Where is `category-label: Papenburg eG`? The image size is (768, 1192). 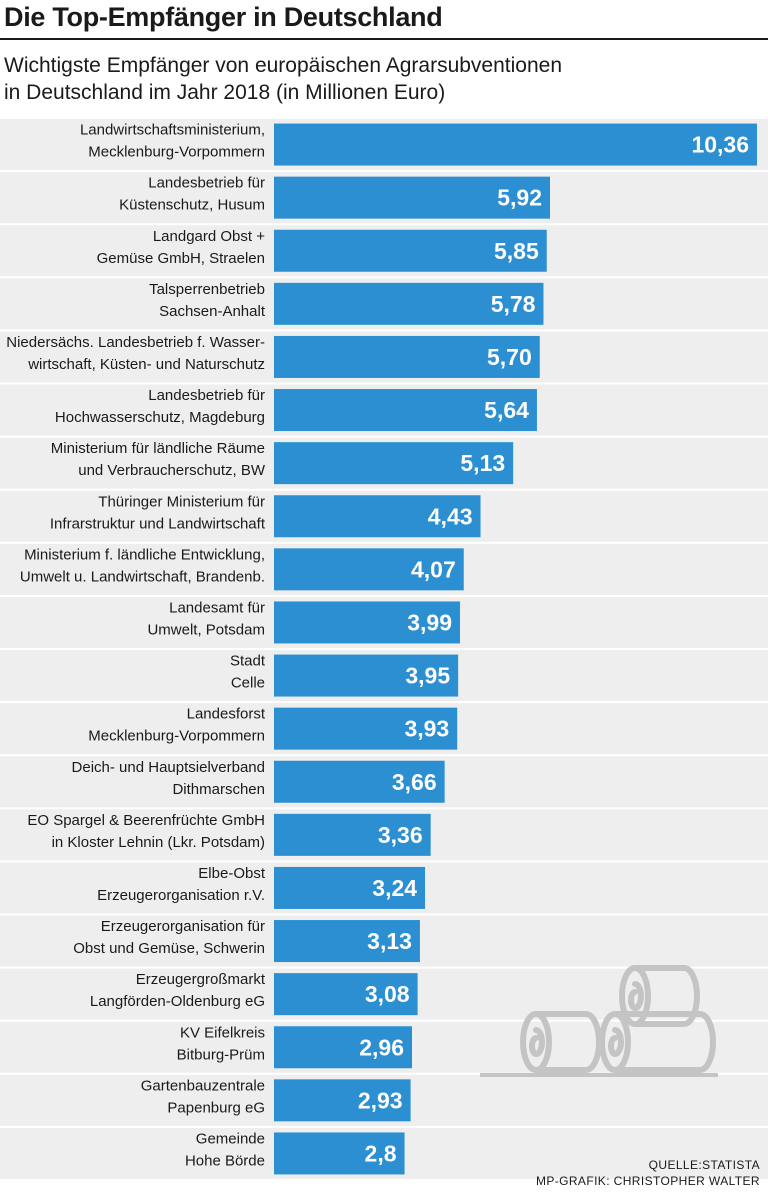 category-label: Papenburg eG is located at coordinates (216, 1107).